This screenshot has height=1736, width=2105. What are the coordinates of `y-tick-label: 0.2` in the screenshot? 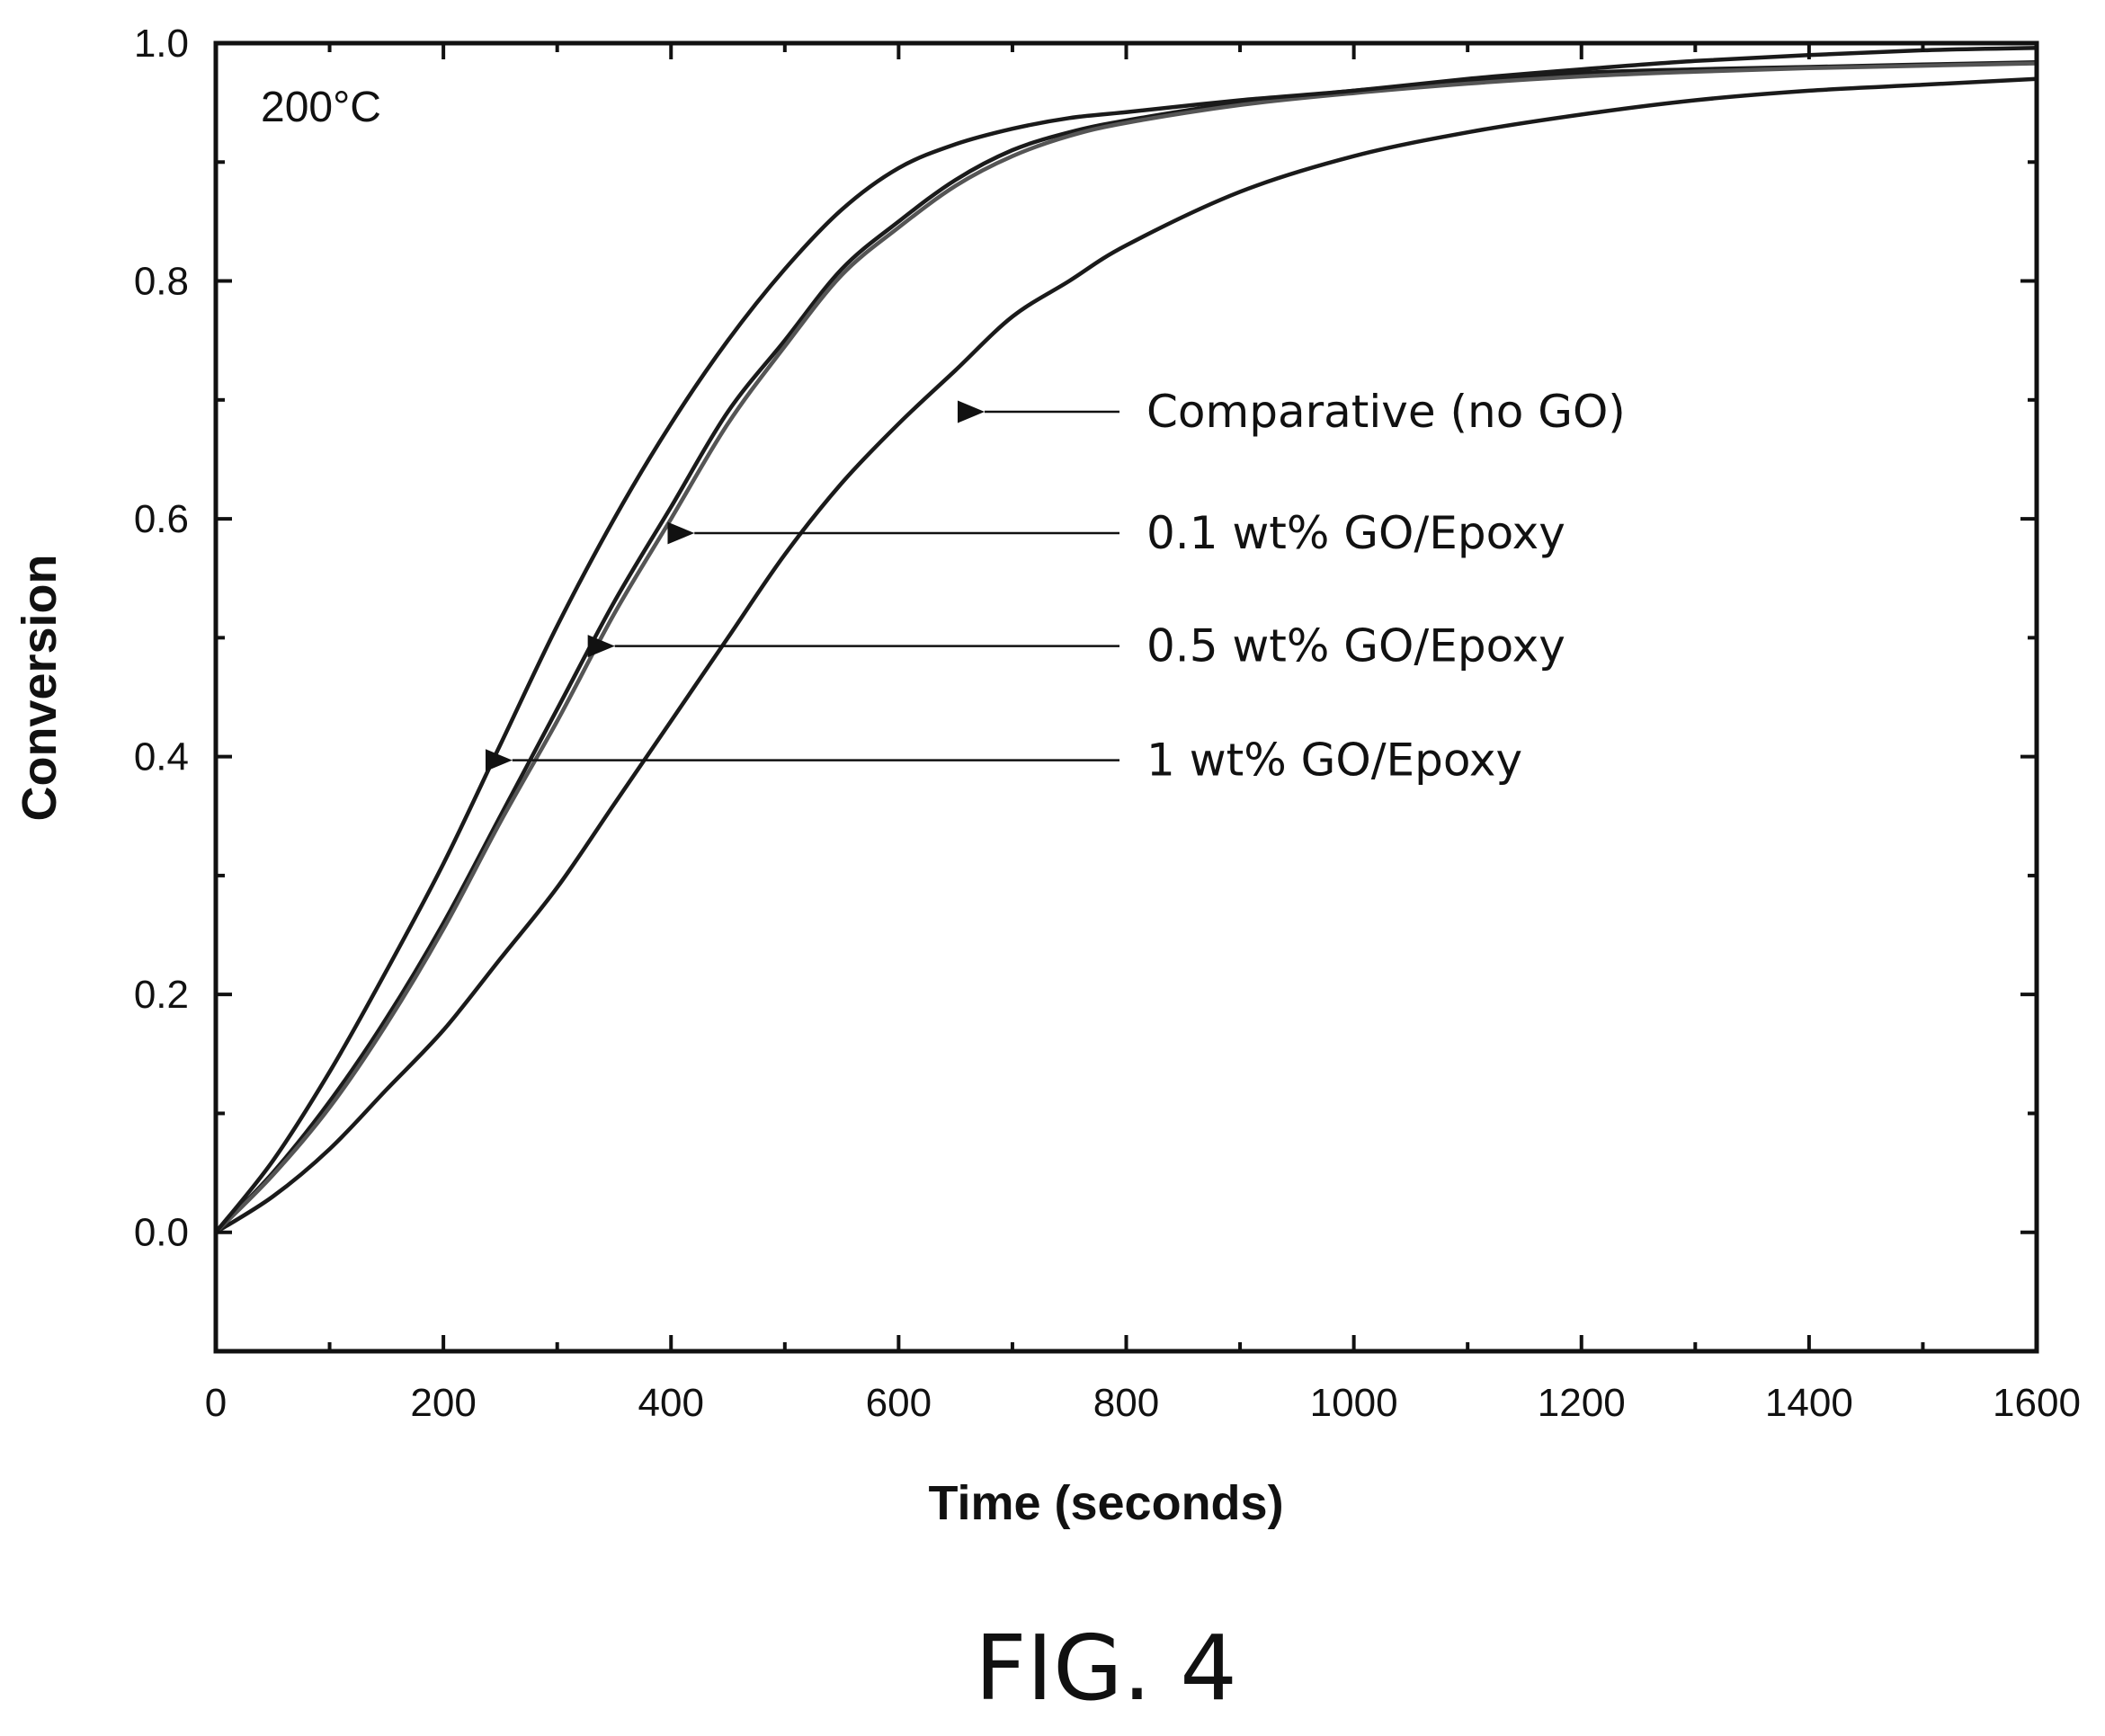 It's located at (161, 995).